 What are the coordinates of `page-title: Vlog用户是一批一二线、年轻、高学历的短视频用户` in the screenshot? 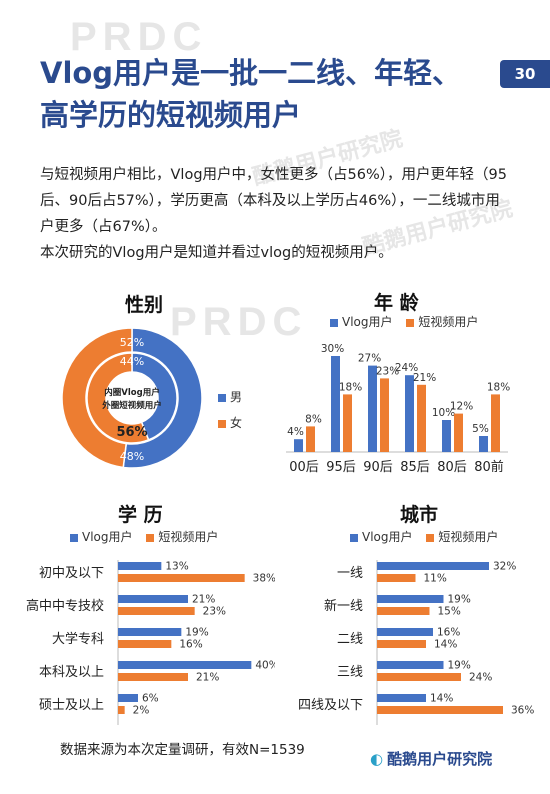 It's located at (251, 94).